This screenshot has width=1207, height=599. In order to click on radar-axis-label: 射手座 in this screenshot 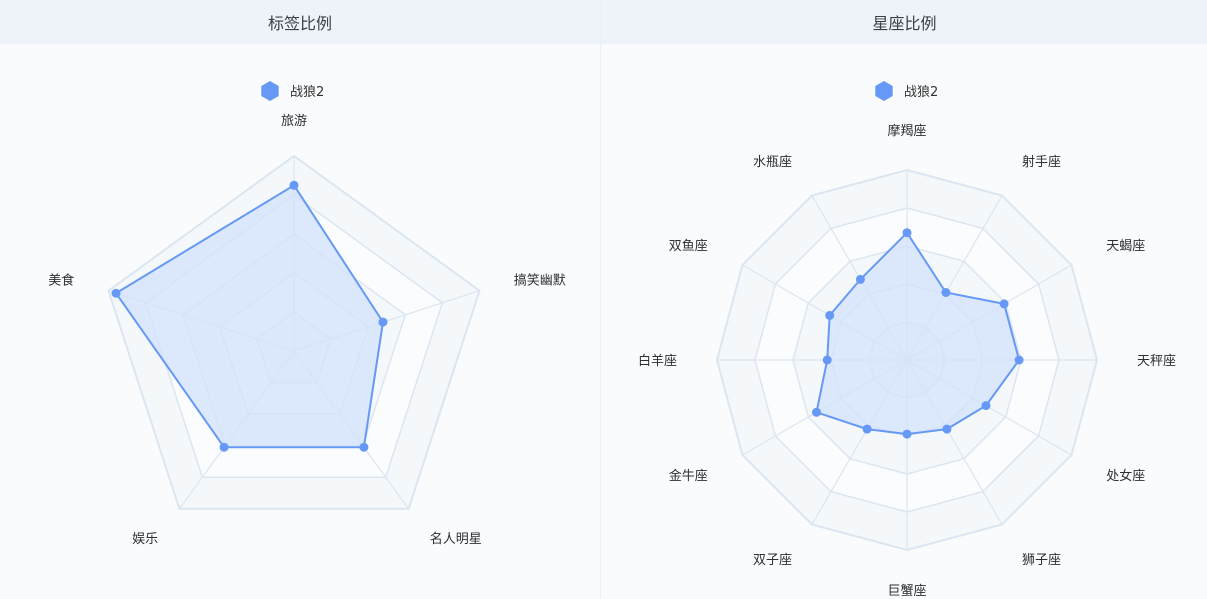, I will do `click(1041, 162)`.